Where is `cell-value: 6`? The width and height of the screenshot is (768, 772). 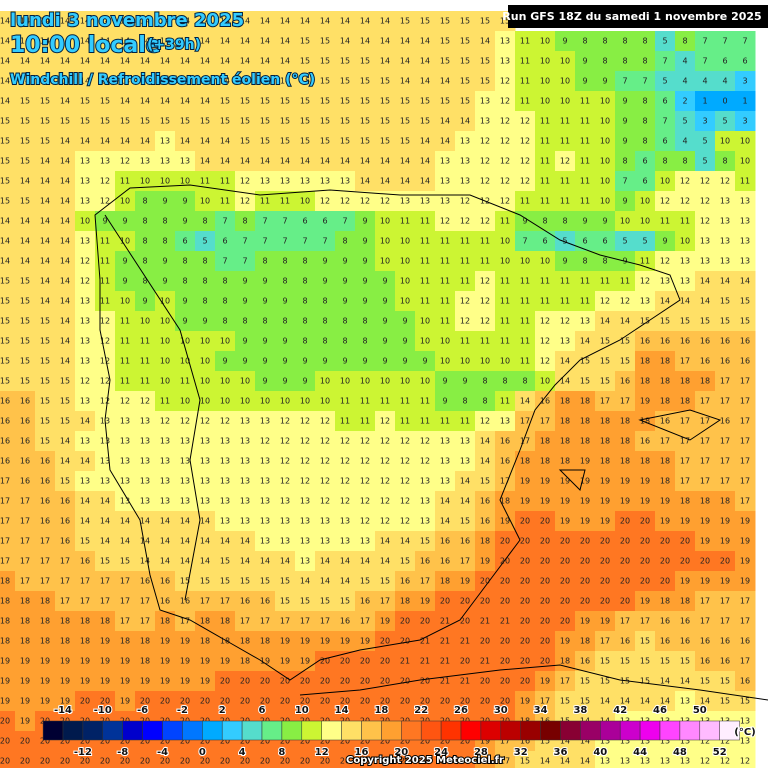 cell-value: 6 is located at coordinates (184, 241).